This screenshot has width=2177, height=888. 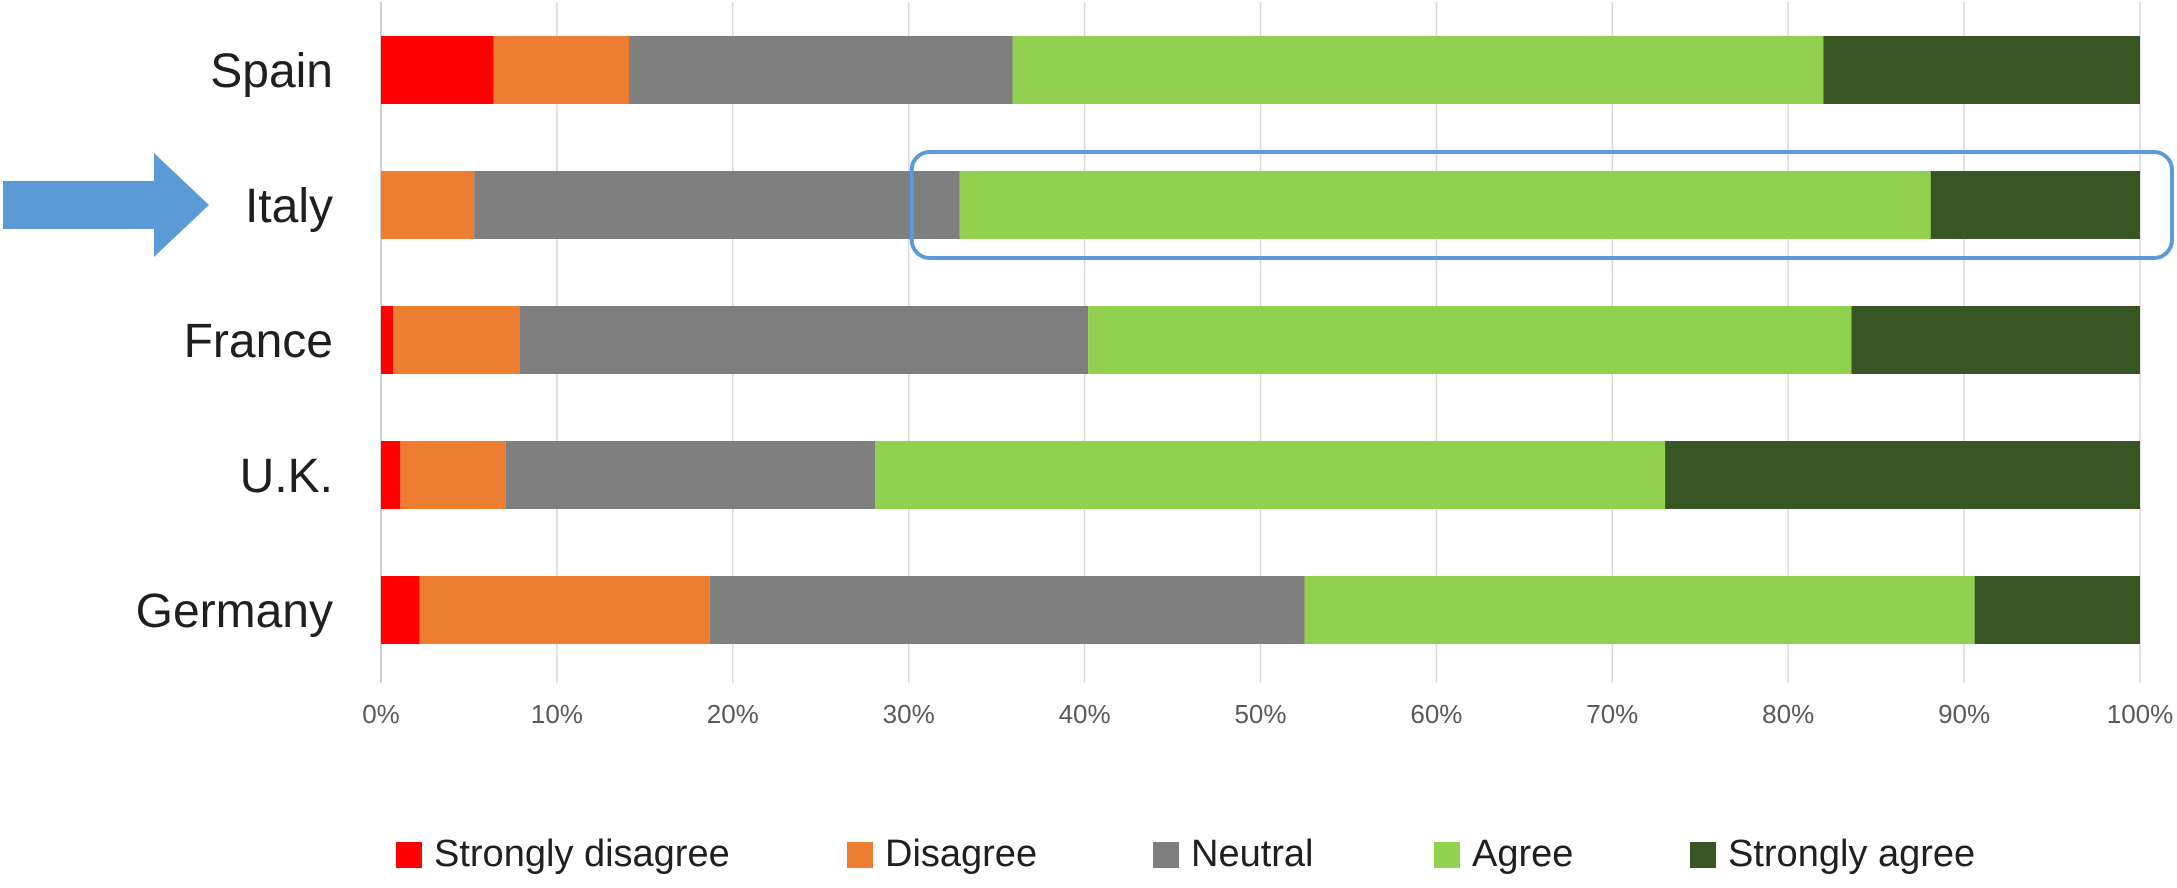 I want to click on bar-u-k-strongly-agree, so click(x=1902, y=475).